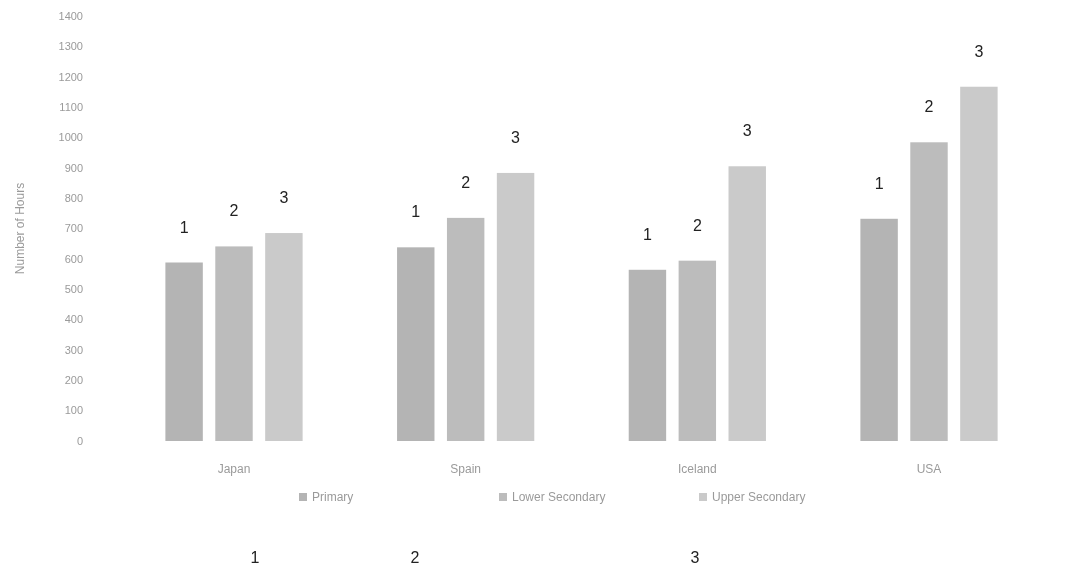  Describe the element at coordinates (759, 497) in the screenshot. I see `legend-label: Upper Secondary` at that location.